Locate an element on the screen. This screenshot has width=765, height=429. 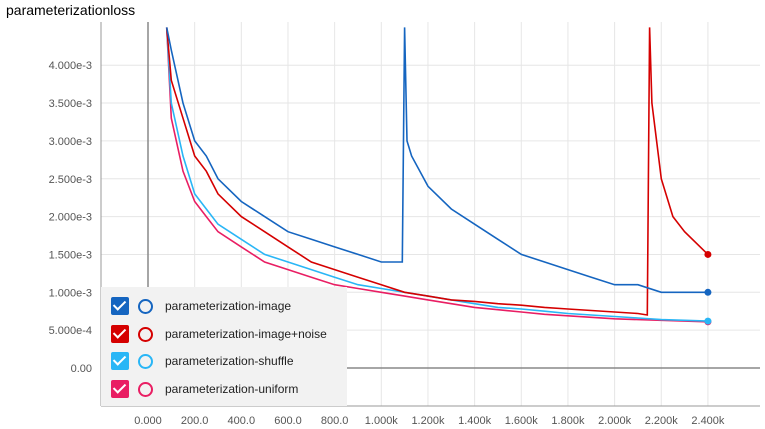
y-tick-label: 2.500e-3 is located at coordinates (70, 180).